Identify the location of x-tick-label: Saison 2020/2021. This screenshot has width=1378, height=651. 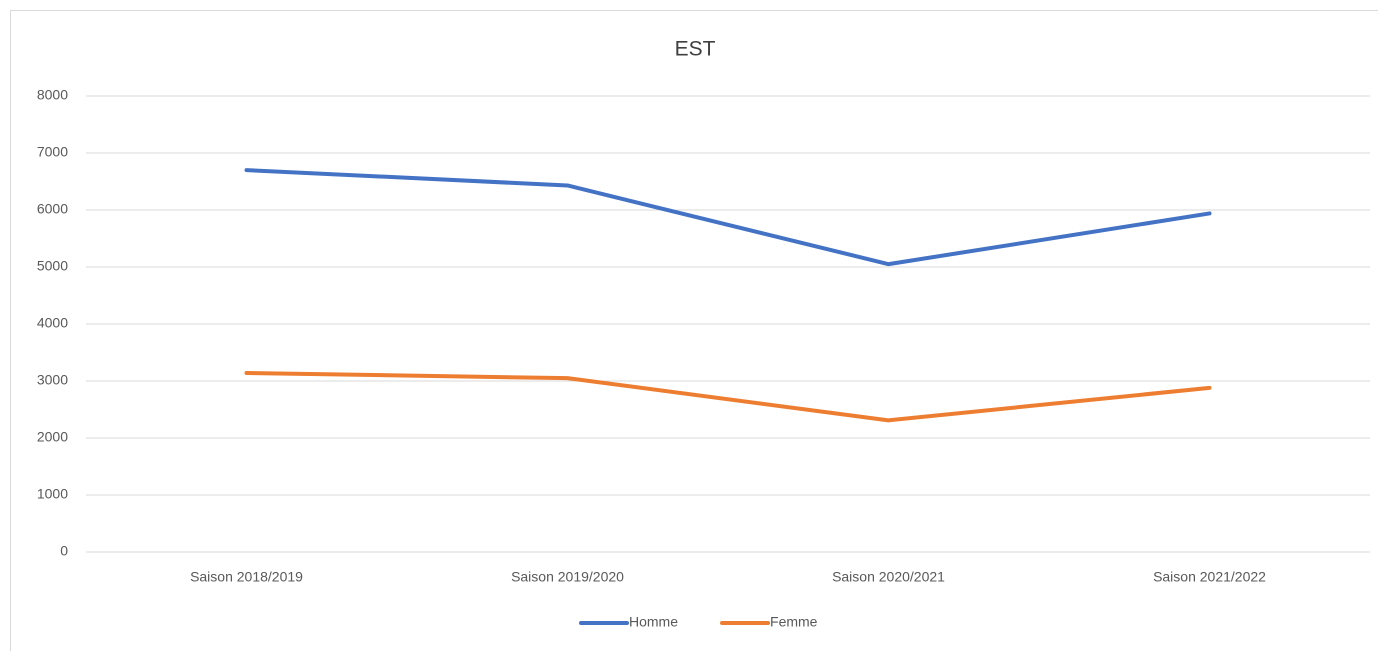
(888, 577).